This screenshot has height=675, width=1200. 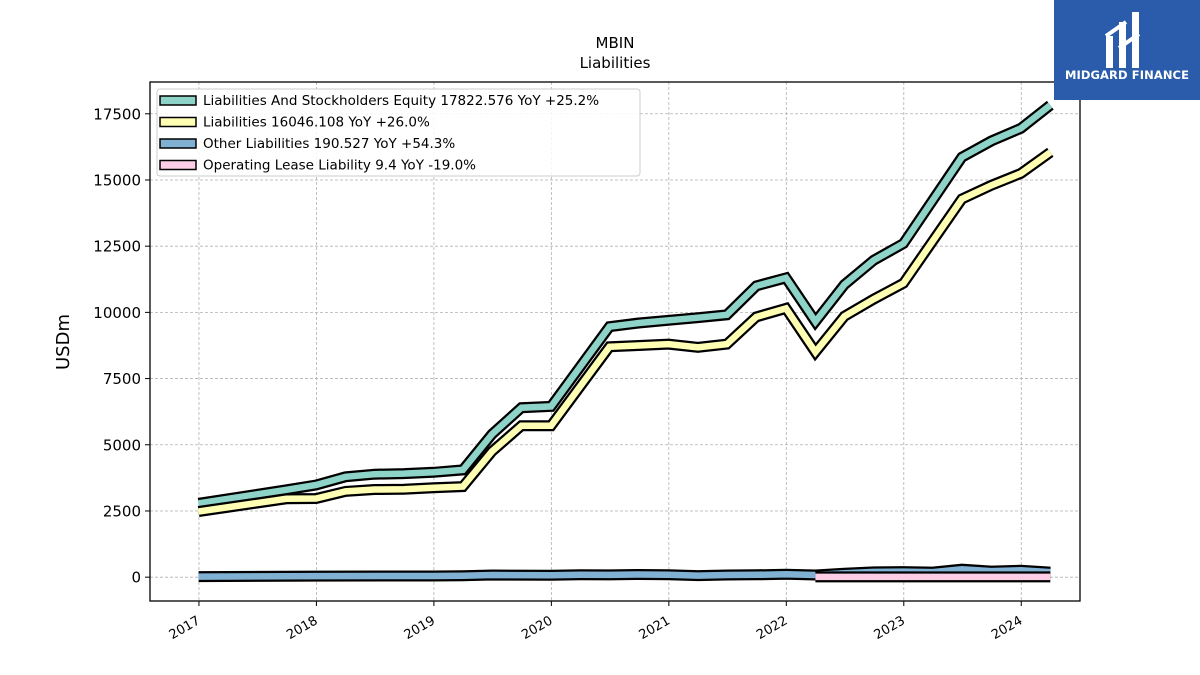 What do you see at coordinates (117, 313) in the screenshot?
I see `y-tick-label: 10000` at bounding box center [117, 313].